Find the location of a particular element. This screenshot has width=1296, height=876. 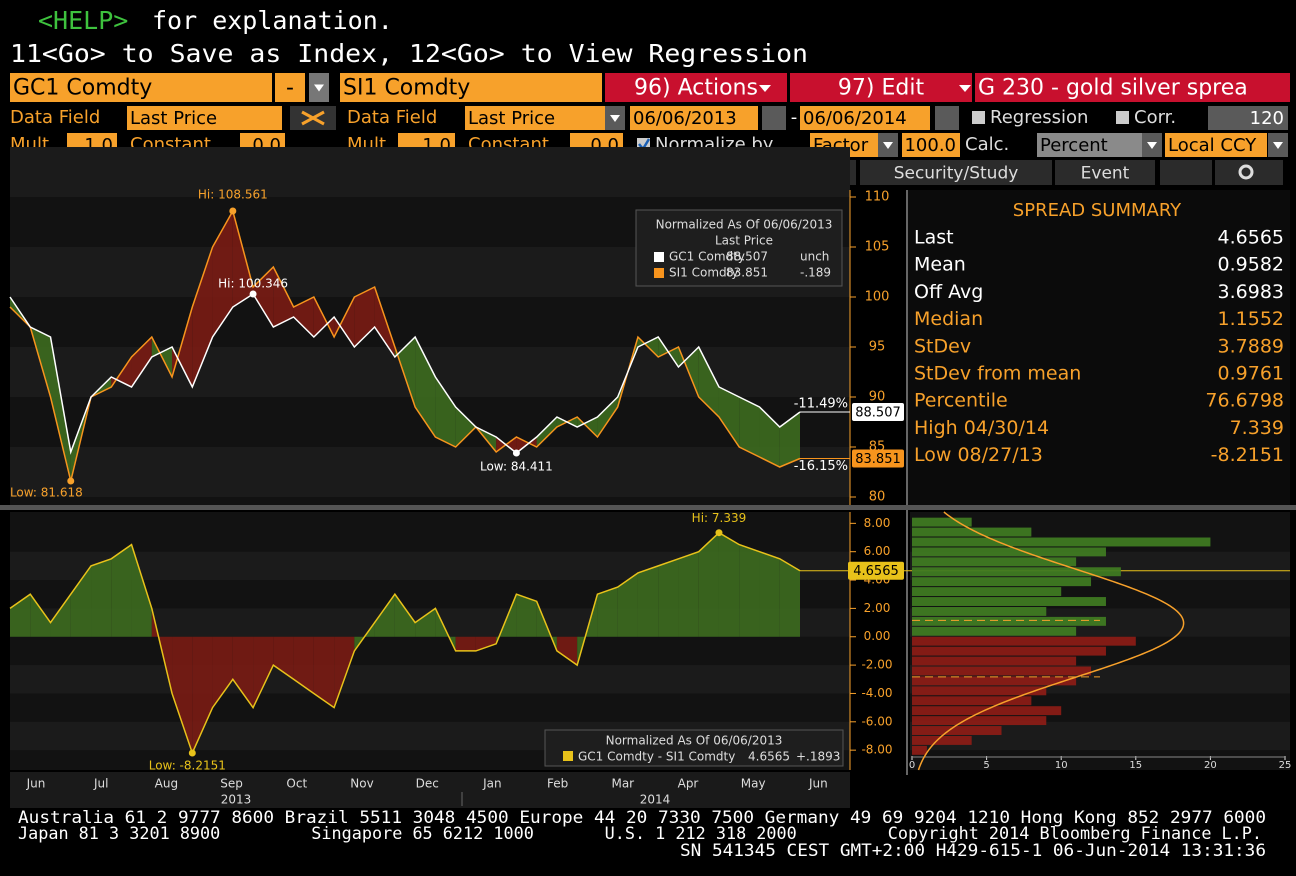

x-tick-label: Jun is located at coordinates (818, 784).